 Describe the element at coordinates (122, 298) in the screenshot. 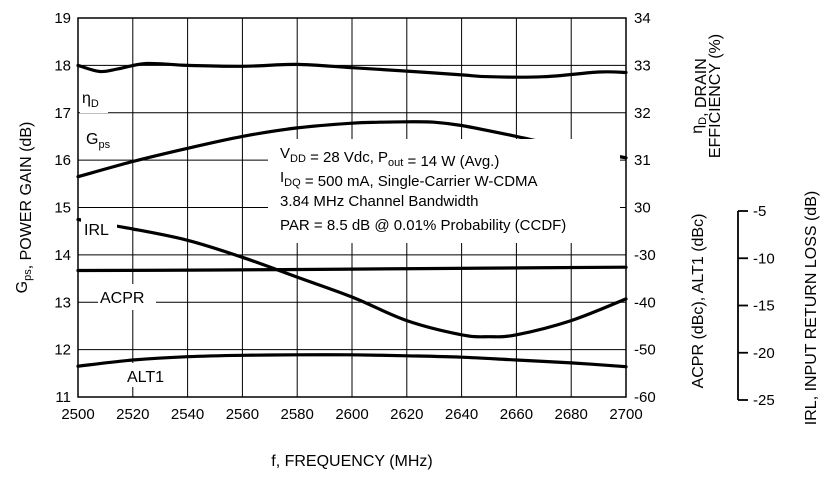

I see `series-label-acpr: ACPR` at that location.